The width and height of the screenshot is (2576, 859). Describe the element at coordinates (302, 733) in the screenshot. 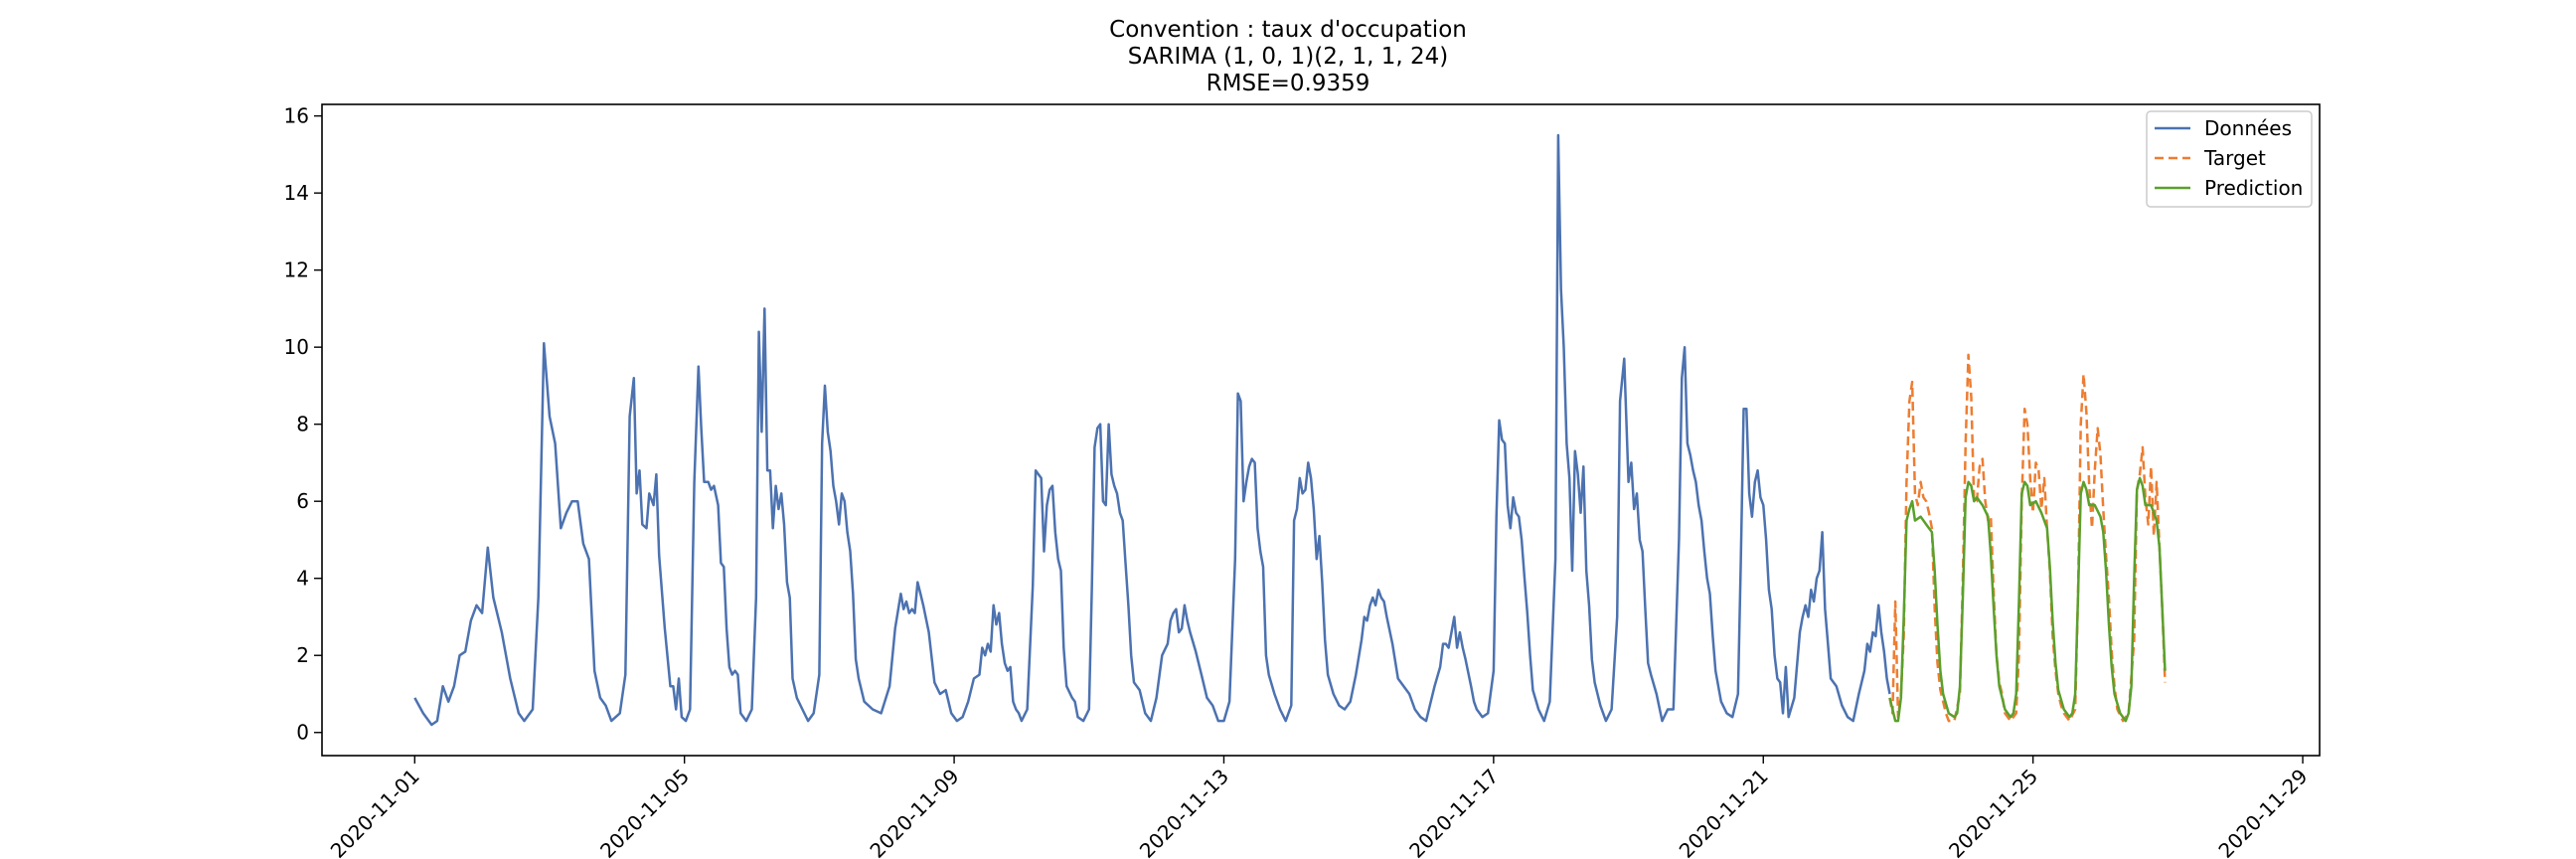

I see `y-tick-label: 0` at that location.